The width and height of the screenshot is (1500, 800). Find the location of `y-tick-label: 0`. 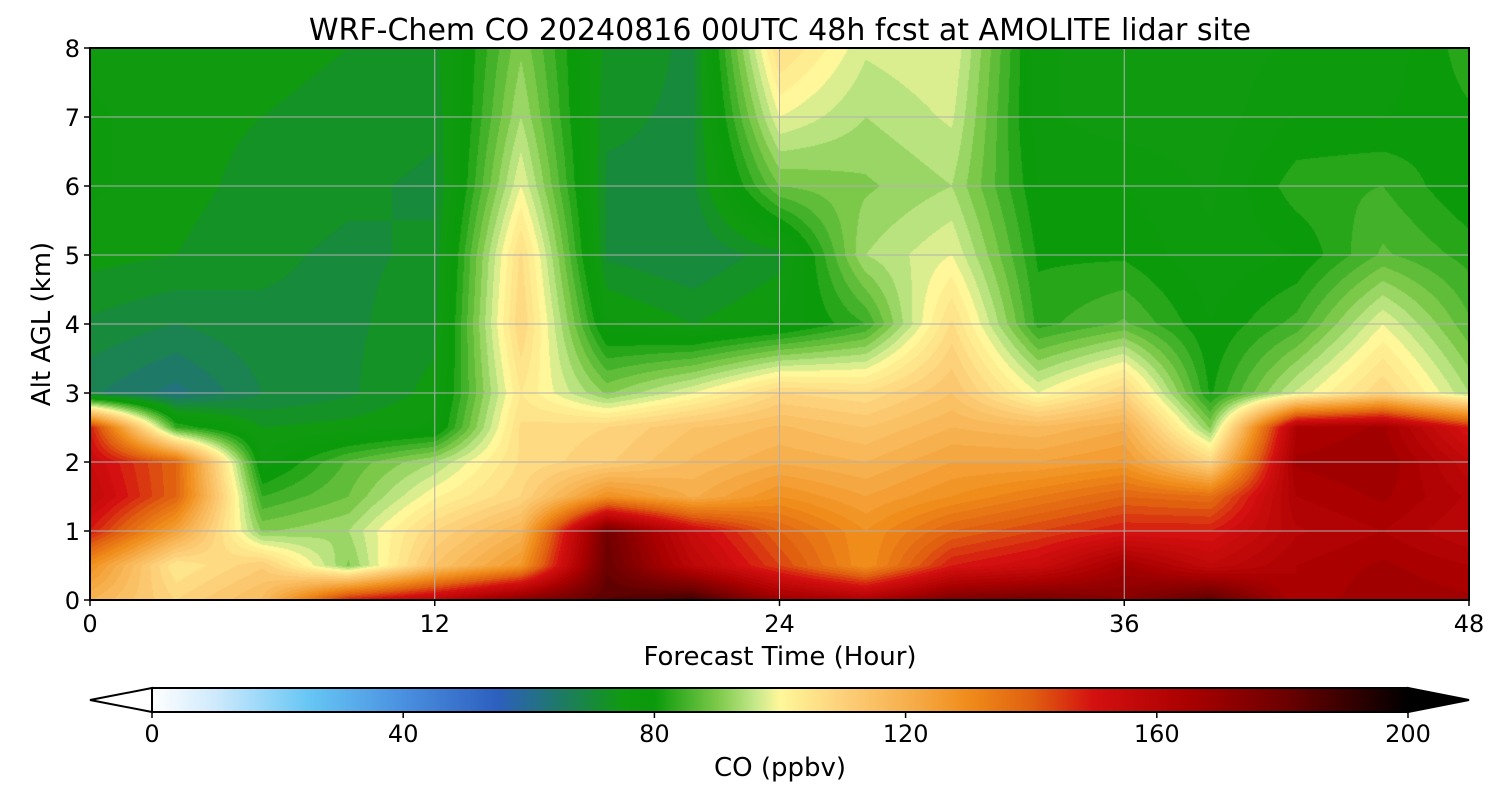

y-tick-label: 0 is located at coordinates (72, 601).